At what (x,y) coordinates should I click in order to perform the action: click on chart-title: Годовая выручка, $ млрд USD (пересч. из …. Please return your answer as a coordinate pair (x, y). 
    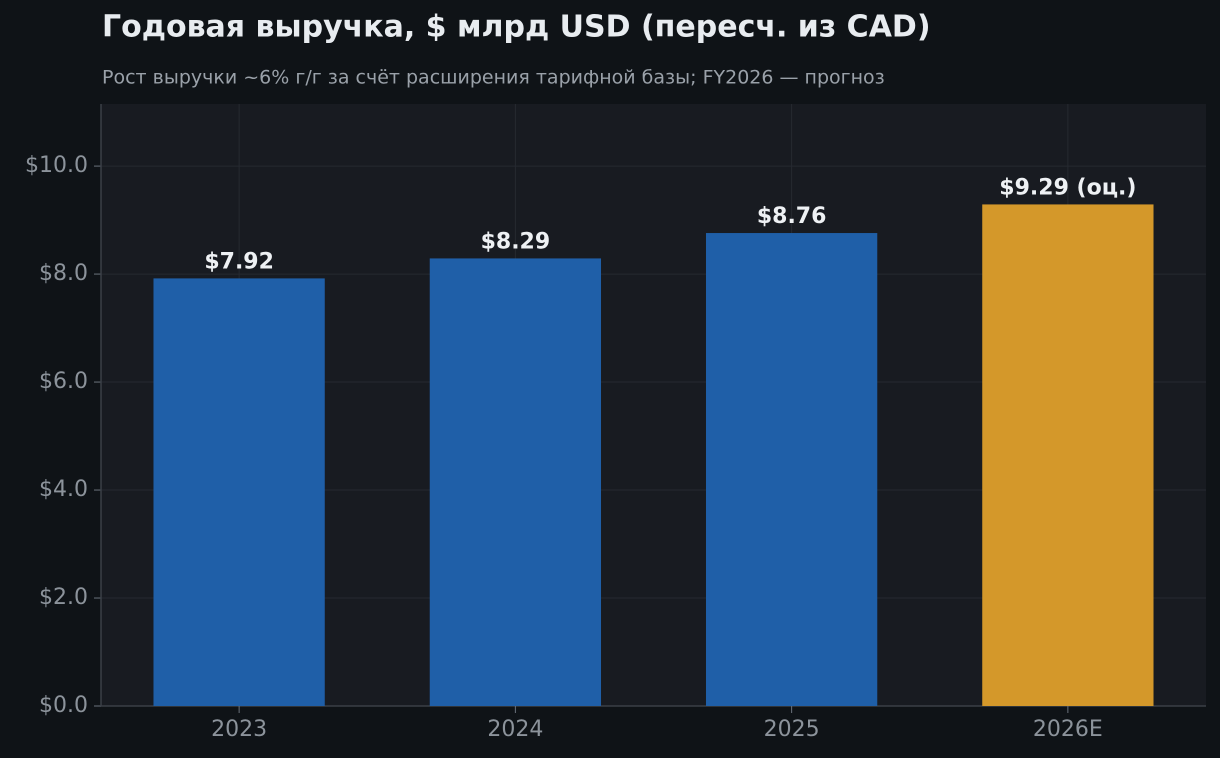
    Looking at the image, I should click on (516, 27).